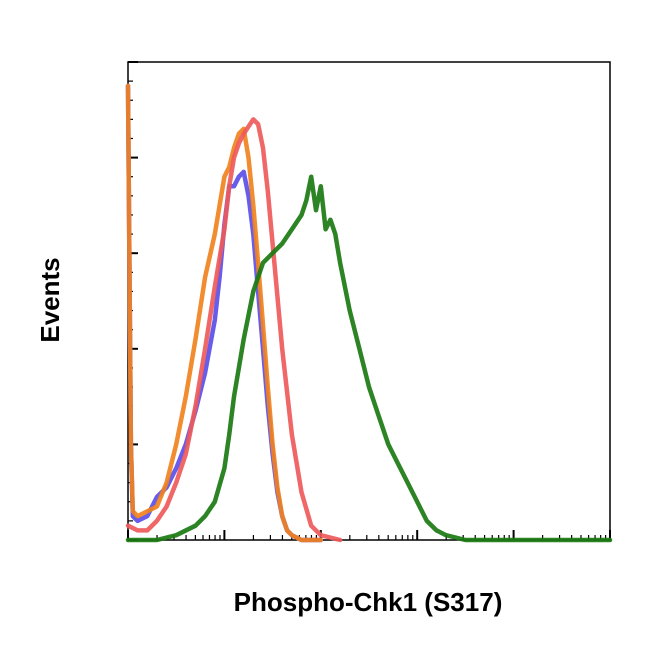  I want to click on y-axis-label: Events, so click(50, 299).